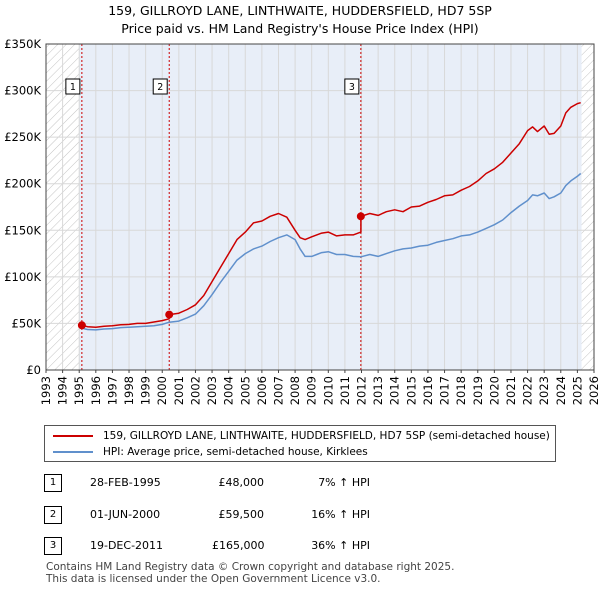  What do you see at coordinates (33, 370) in the screenshot?
I see `y-tick-label: £0` at bounding box center [33, 370].